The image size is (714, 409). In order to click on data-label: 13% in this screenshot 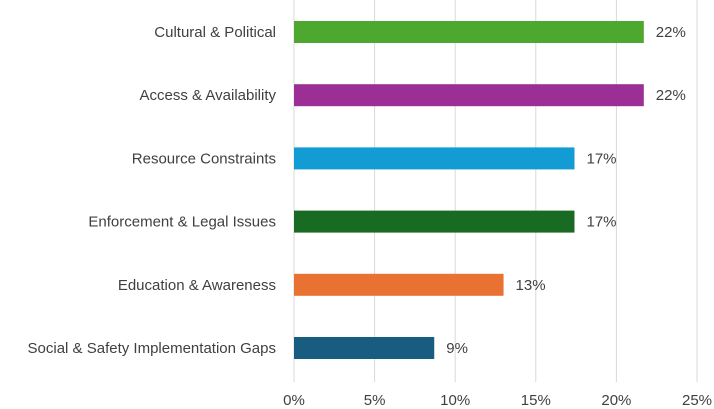, I will do `click(531, 285)`.